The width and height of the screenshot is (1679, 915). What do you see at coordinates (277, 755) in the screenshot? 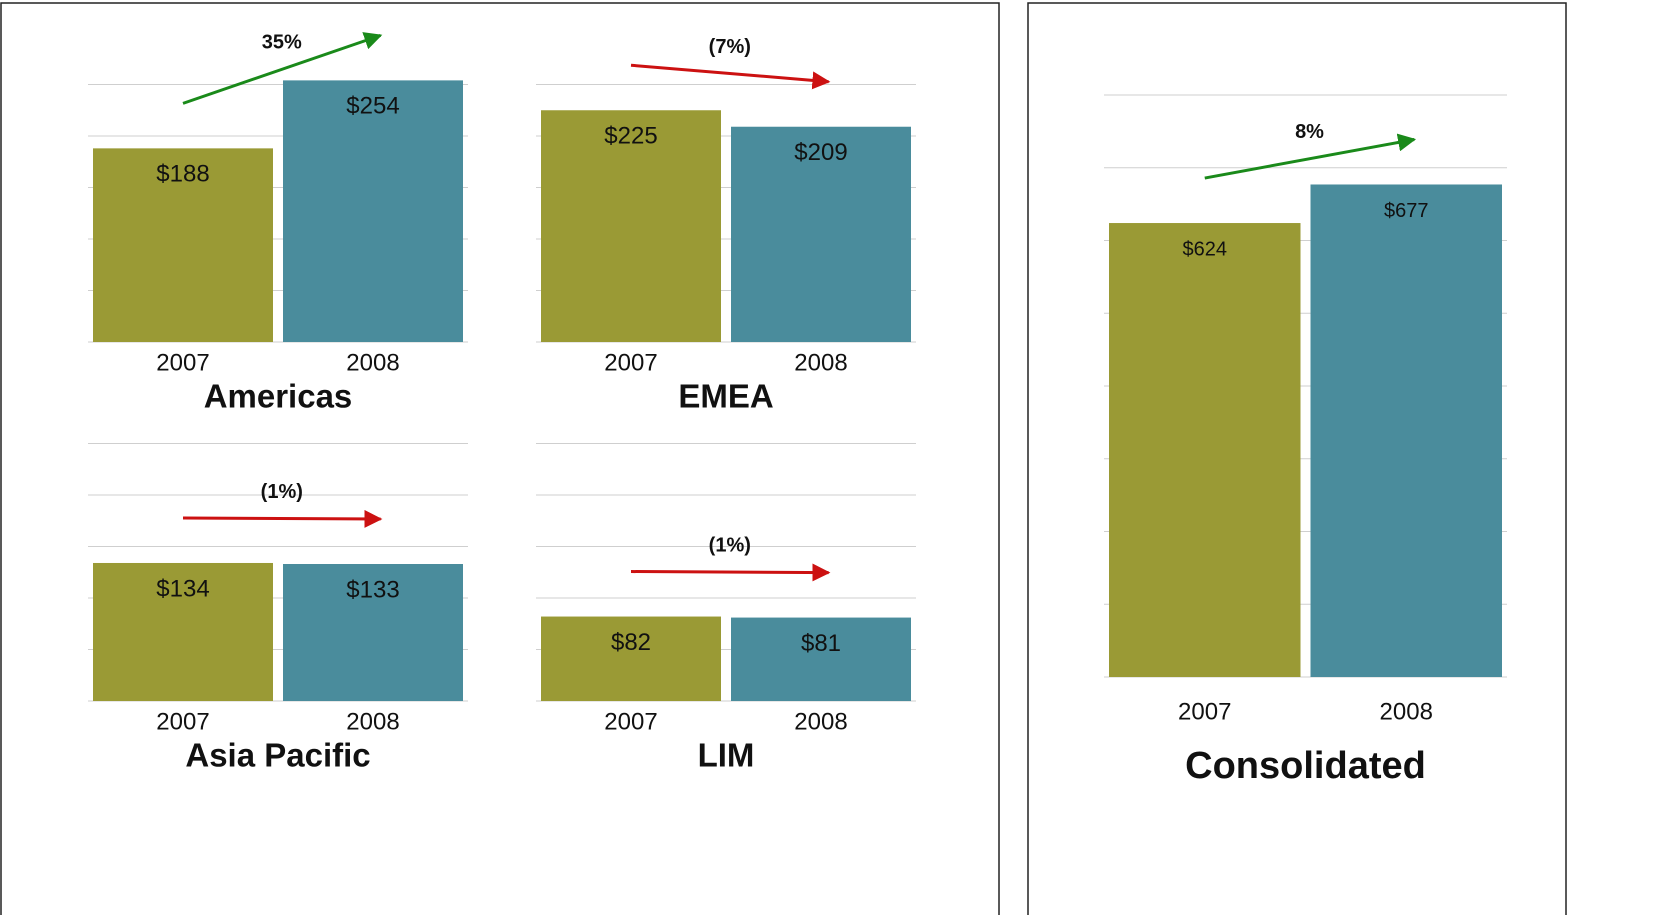
I see `chart-title: Asia Pacific` at bounding box center [277, 755].